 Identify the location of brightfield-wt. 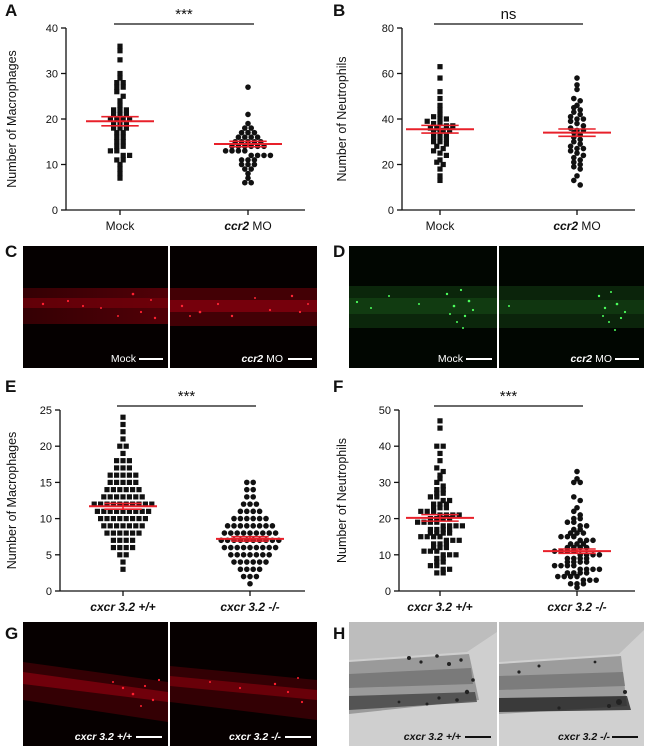
(423, 689).